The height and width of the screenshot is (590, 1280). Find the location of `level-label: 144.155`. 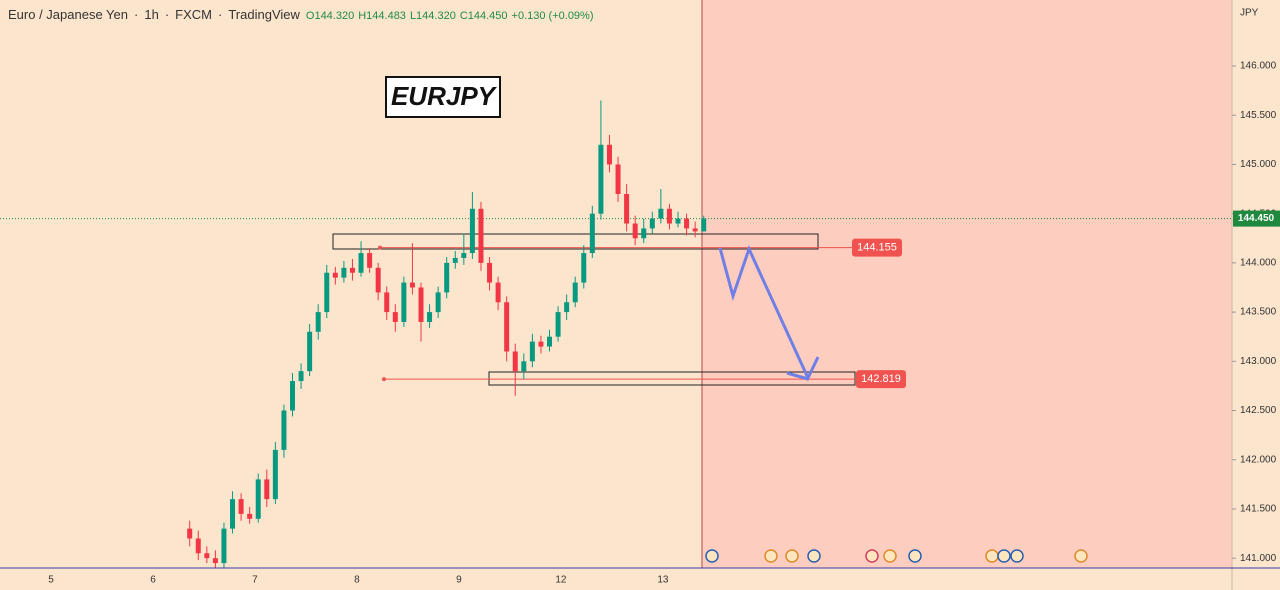

level-label: 144.155 is located at coordinates (877, 248).